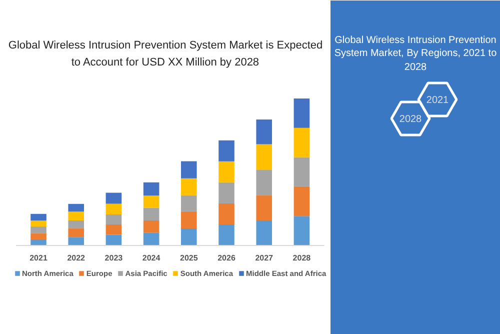 The width and height of the screenshot is (500, 334). Describe the element at coordinates (410, 119) in the screenshot. I see `text: 2028` at that location.